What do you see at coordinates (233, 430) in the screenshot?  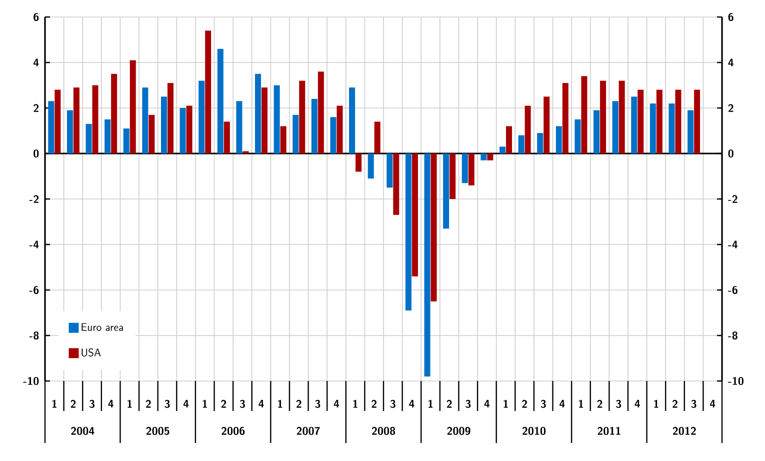 I see `text: 2006` at bounding box center [233, 430].